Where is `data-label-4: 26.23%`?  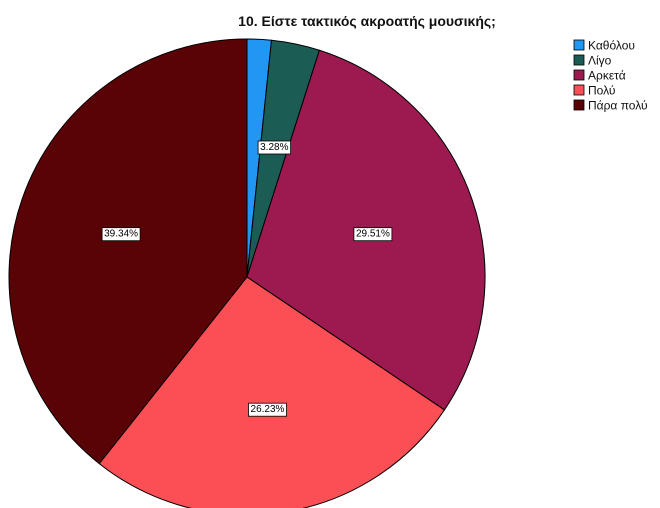
data-label-4: 26.23% is located at coordinates (267, 409).